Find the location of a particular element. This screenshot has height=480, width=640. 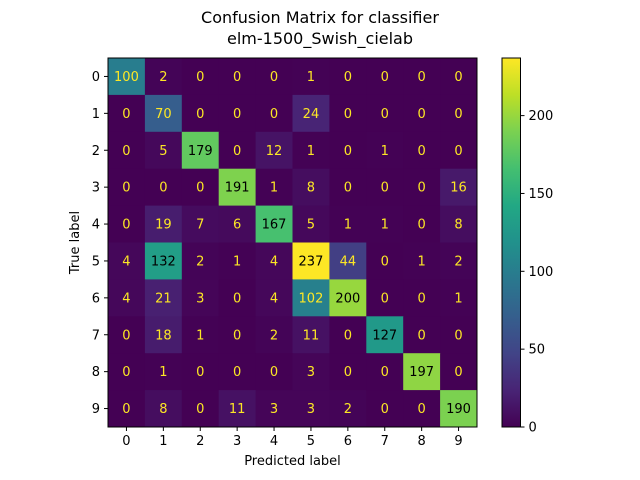

cell-value-label-0-6: 0 is located at coordinates (348, 77).